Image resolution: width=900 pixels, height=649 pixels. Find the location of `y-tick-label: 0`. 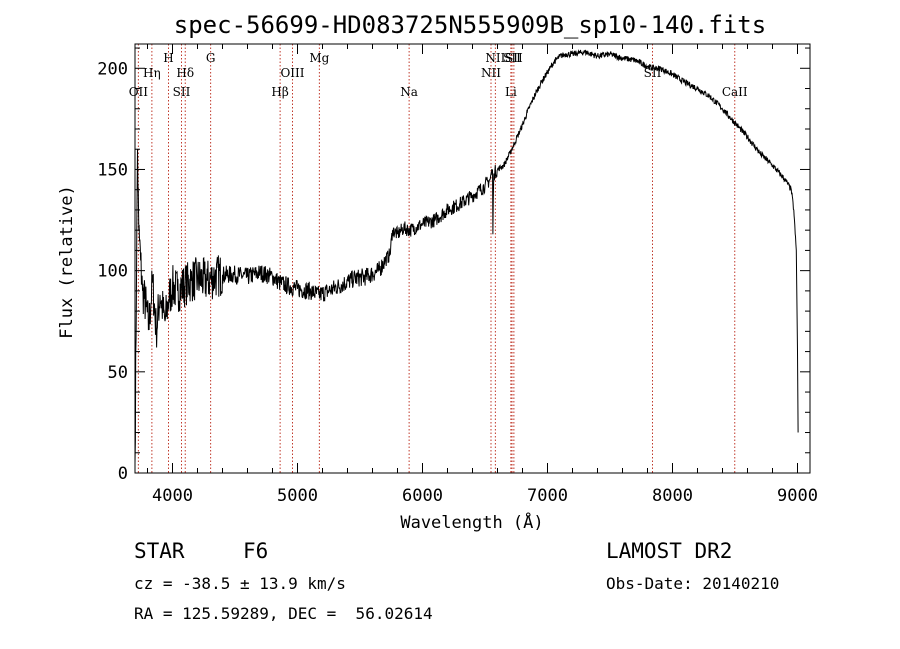

y-tick-label: 0 is located at coordinates (123, 474).